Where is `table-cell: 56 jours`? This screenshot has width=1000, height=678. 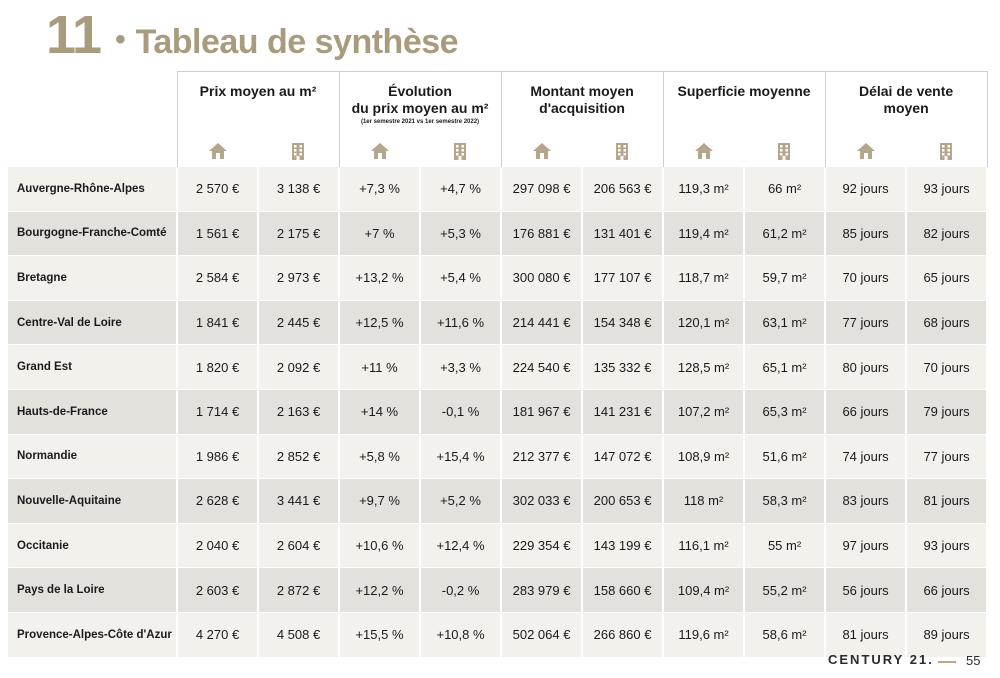 table-cell: 56 jours is located at coordinates (866, 590).